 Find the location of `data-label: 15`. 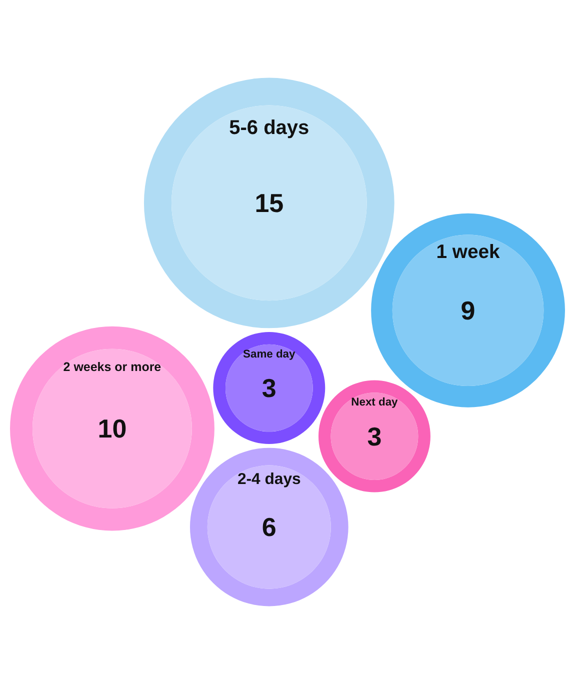

data-label: 15 is located at coordinates (269, 203).